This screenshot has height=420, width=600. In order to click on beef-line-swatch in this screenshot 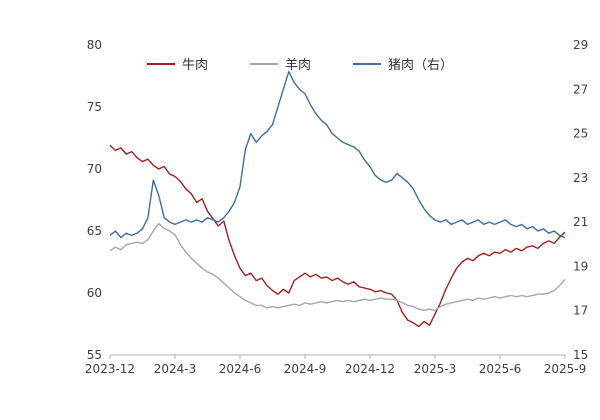, I will do `click(160, 63)`.